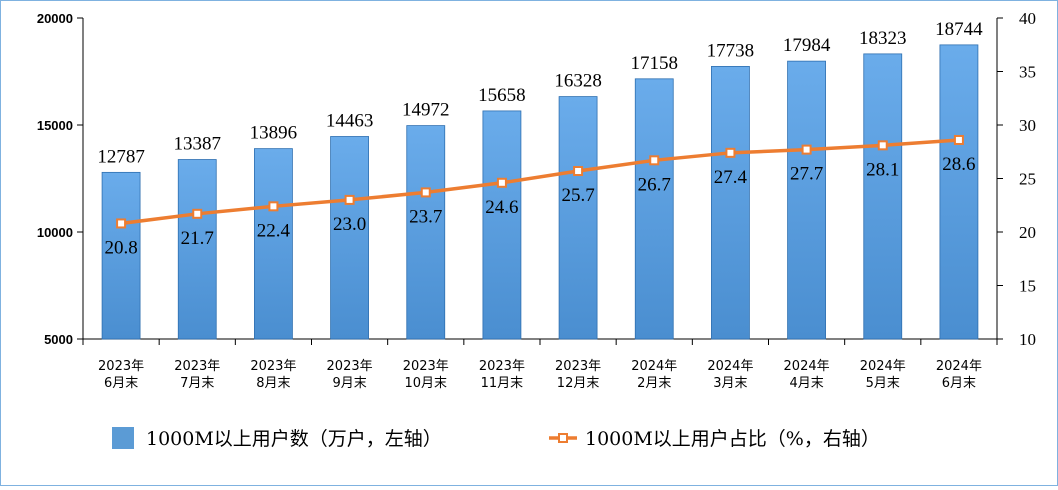 The image size is (1058, 490). I want to click on line-value-label: 23.7, so click(425, 216).